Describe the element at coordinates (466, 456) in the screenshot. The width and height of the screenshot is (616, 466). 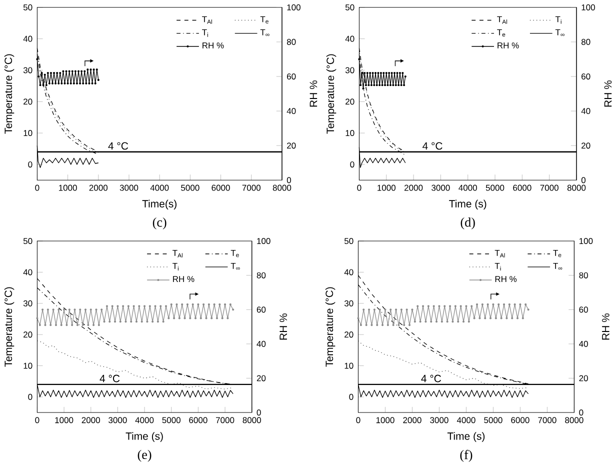
I see `text: (f)` at that location.